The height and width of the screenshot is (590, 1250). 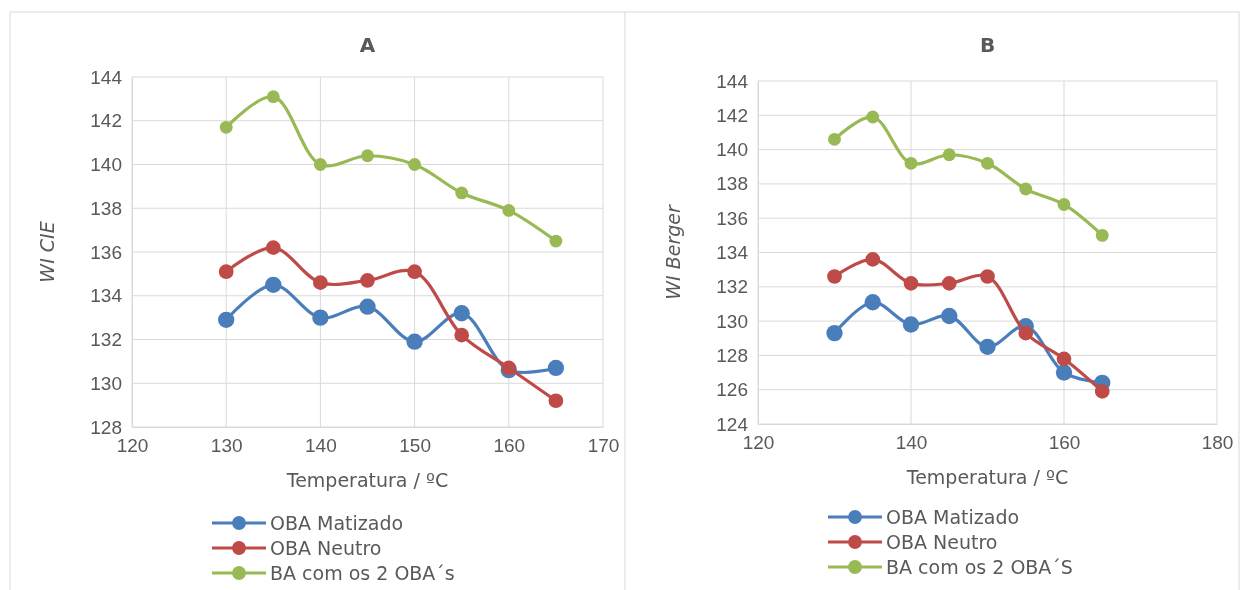 What do you see at coordinates (987, 45) in the screenshot?
I see `chart-title: B` at bounding box center [987, 45].